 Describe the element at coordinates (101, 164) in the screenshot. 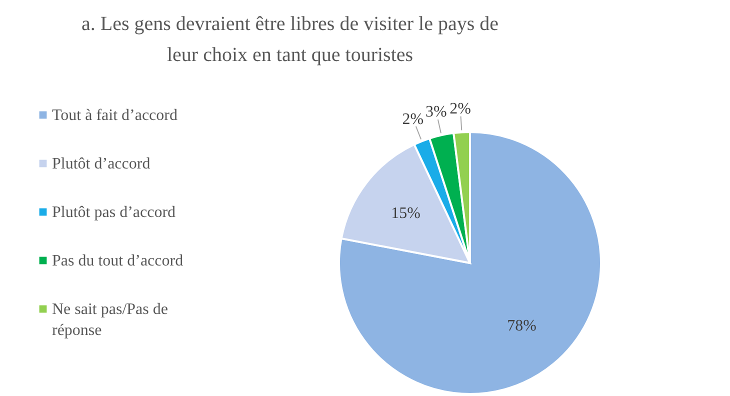

I see `legend-label: Plutôt d’accord` at that location.